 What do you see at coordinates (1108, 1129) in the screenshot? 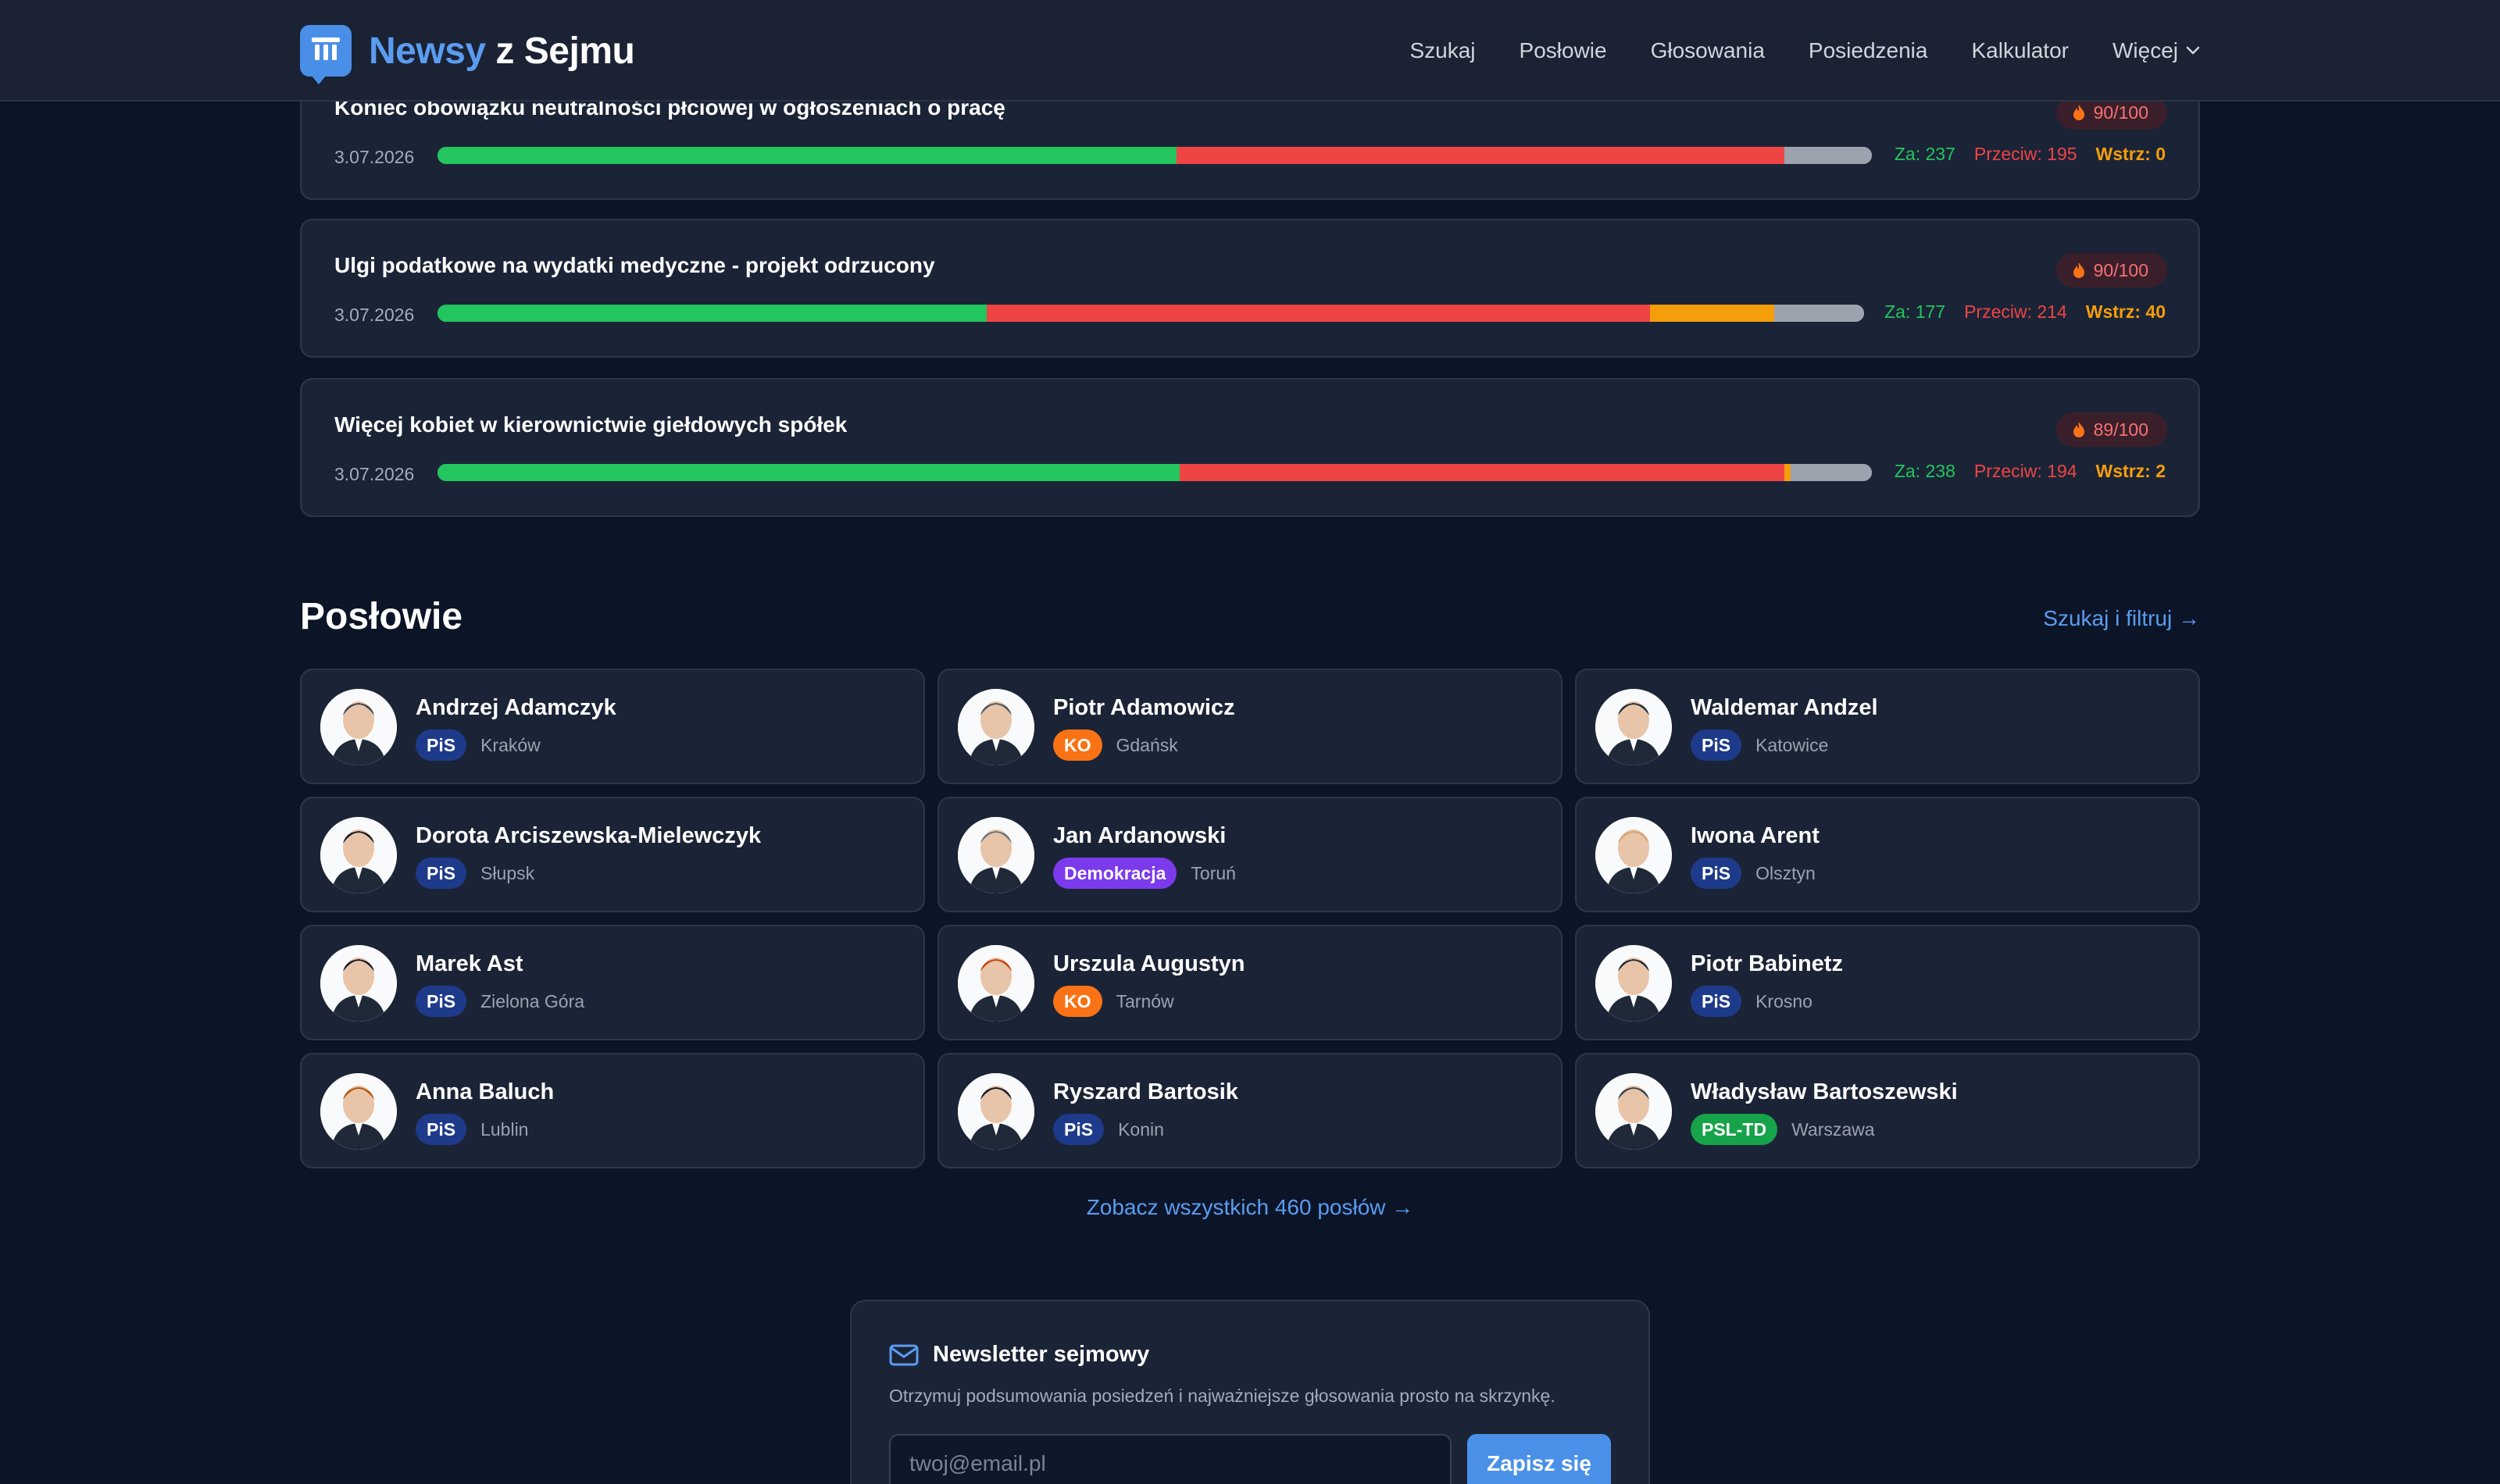
I see `mp-meta: PiS Konin` at bounding box center [1108, 1129].